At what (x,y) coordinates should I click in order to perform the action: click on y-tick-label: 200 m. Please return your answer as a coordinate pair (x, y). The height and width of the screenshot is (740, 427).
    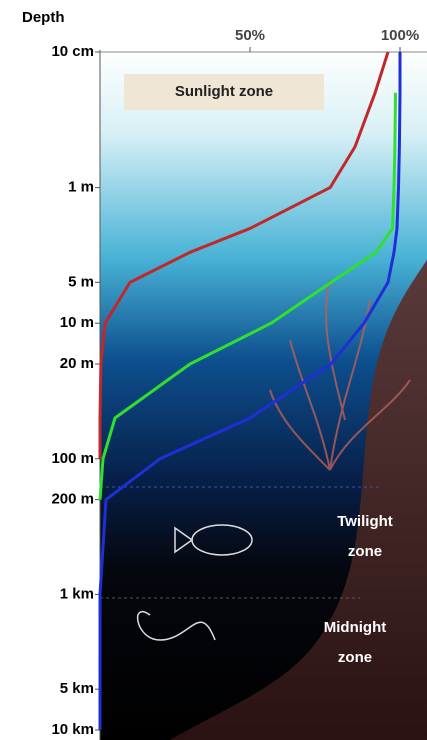
    Looking at the image, I should click on (72, 499).